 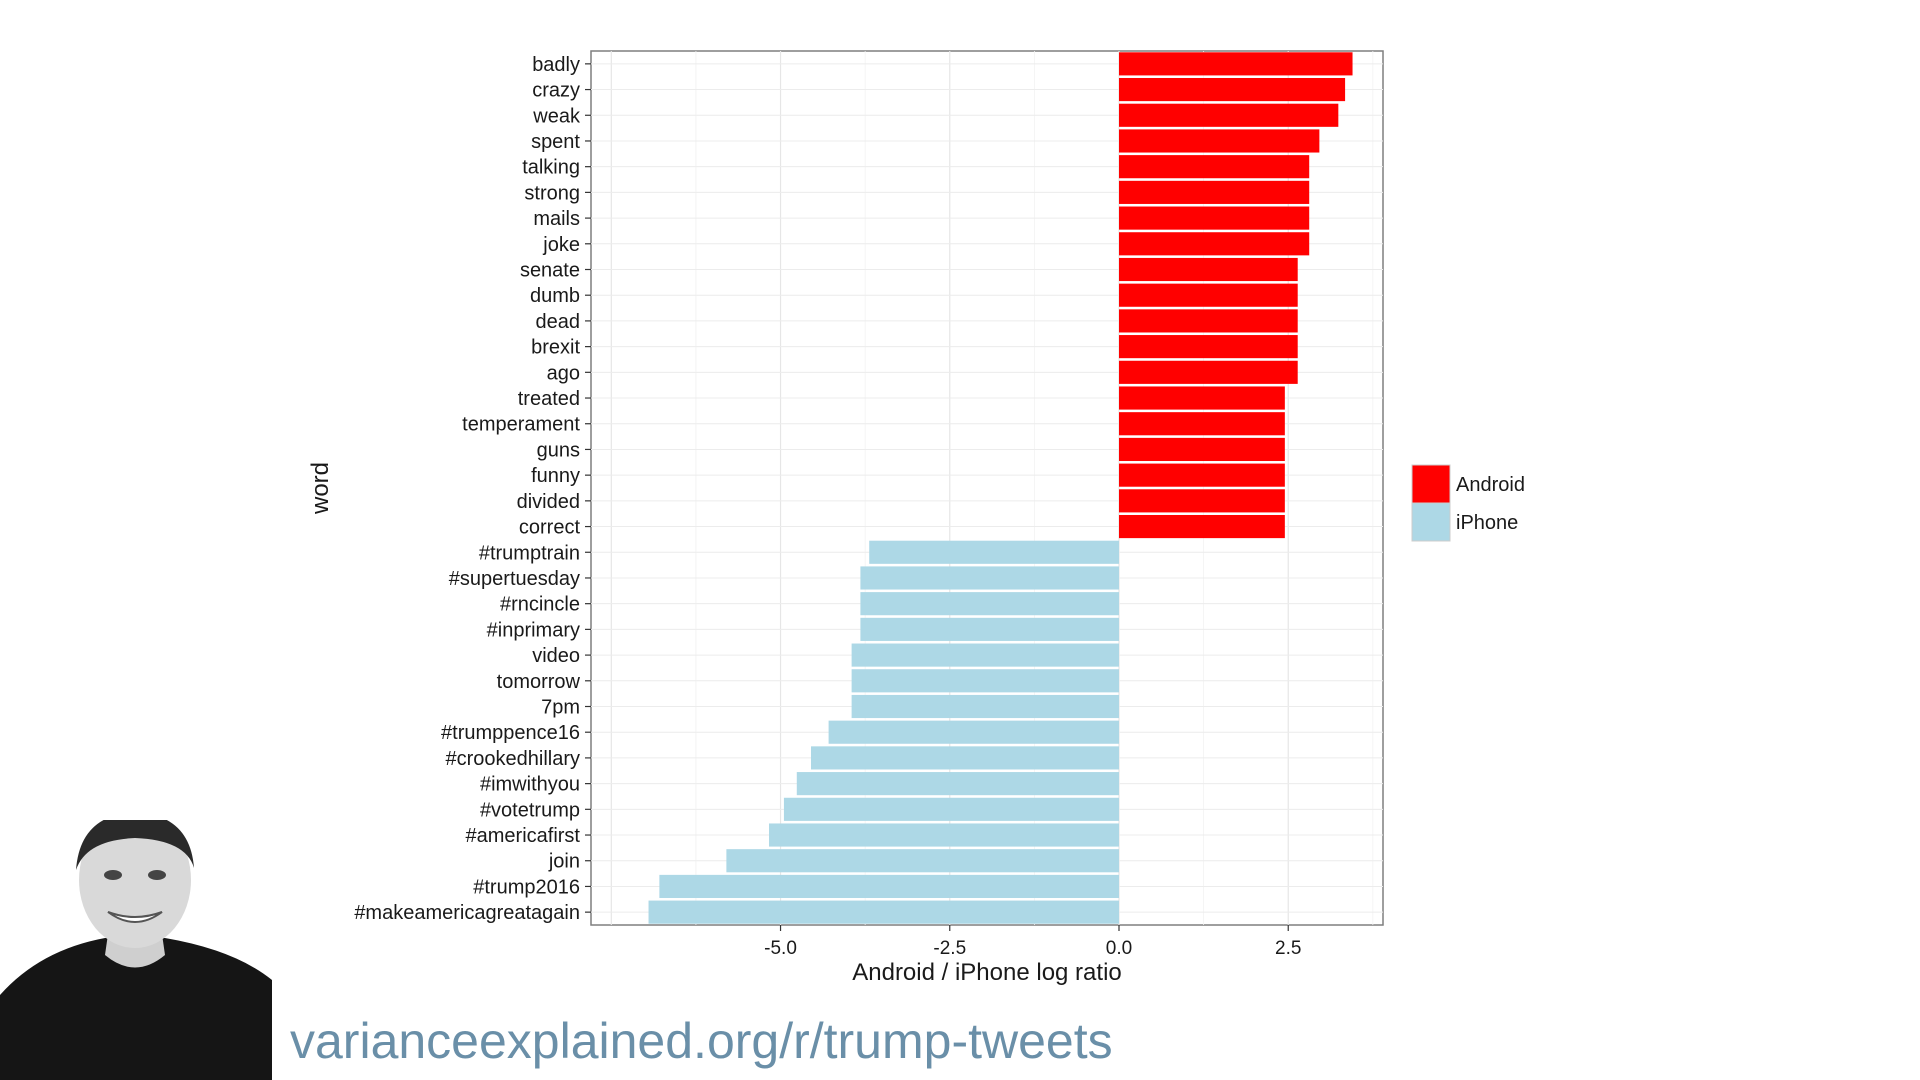 I want to click on bar-crookedhillary, so click(x=965, y=758).